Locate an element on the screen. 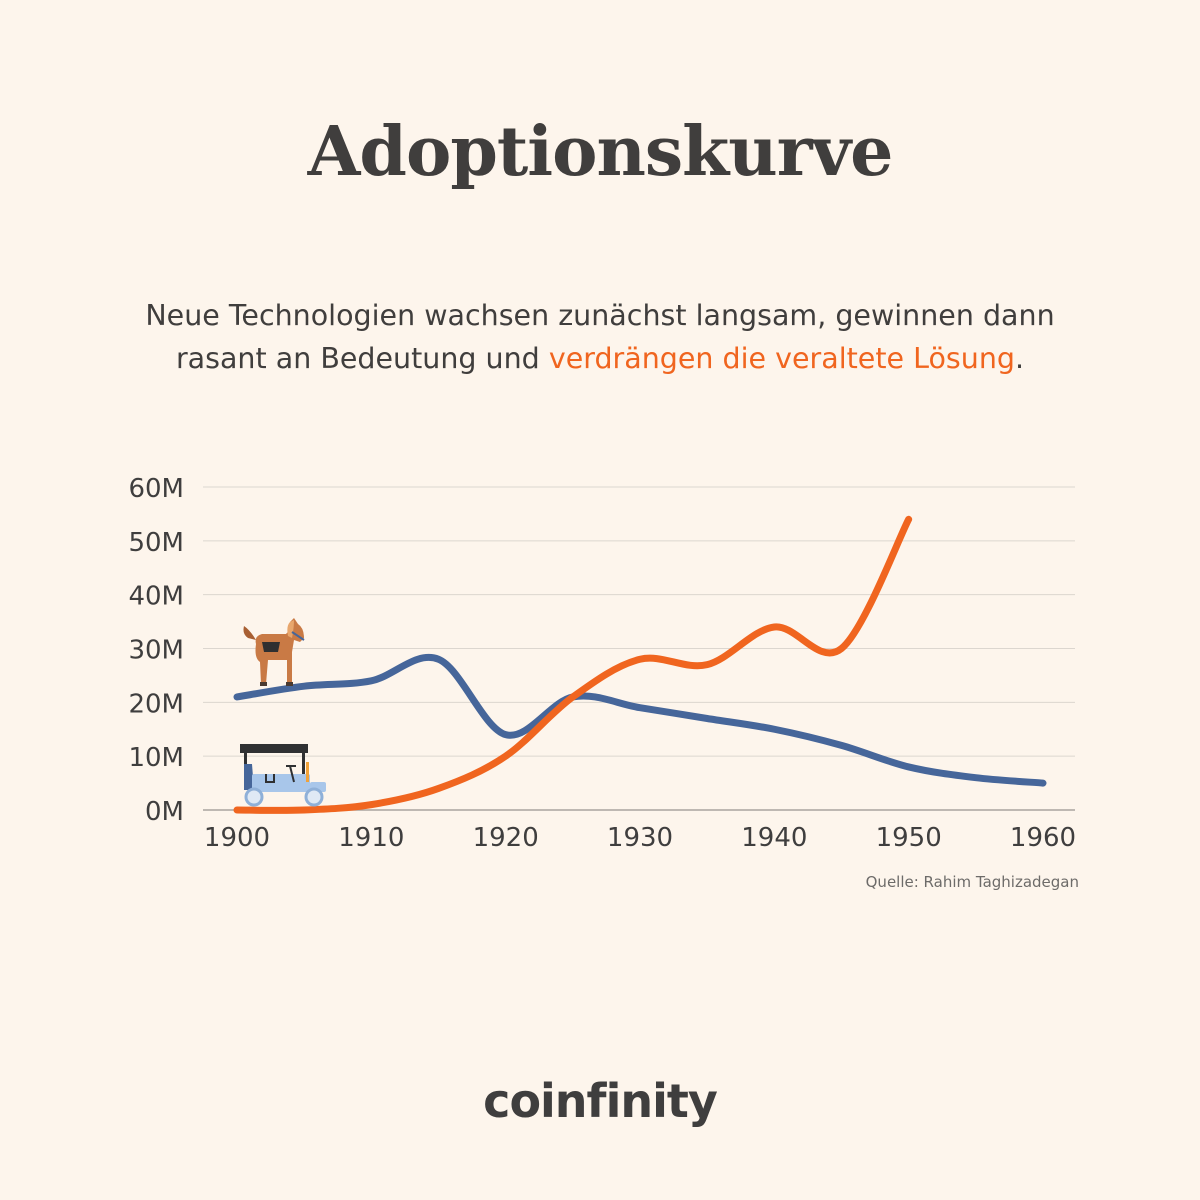  car-series-line is located at coordinates (573, 664).